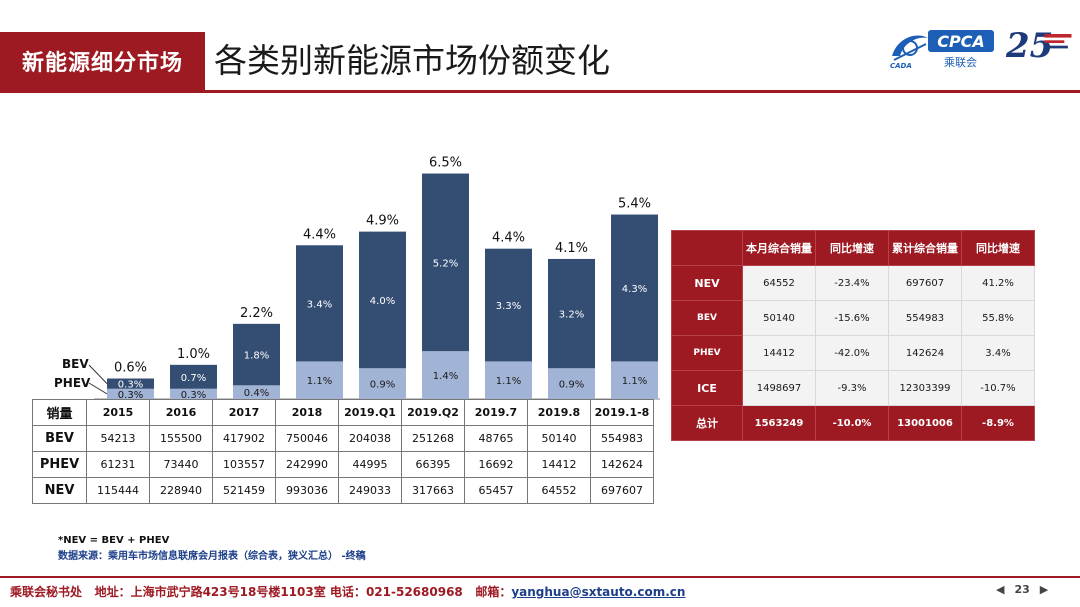  I want to click on legend-phev: PHEV, so click(72, 383).